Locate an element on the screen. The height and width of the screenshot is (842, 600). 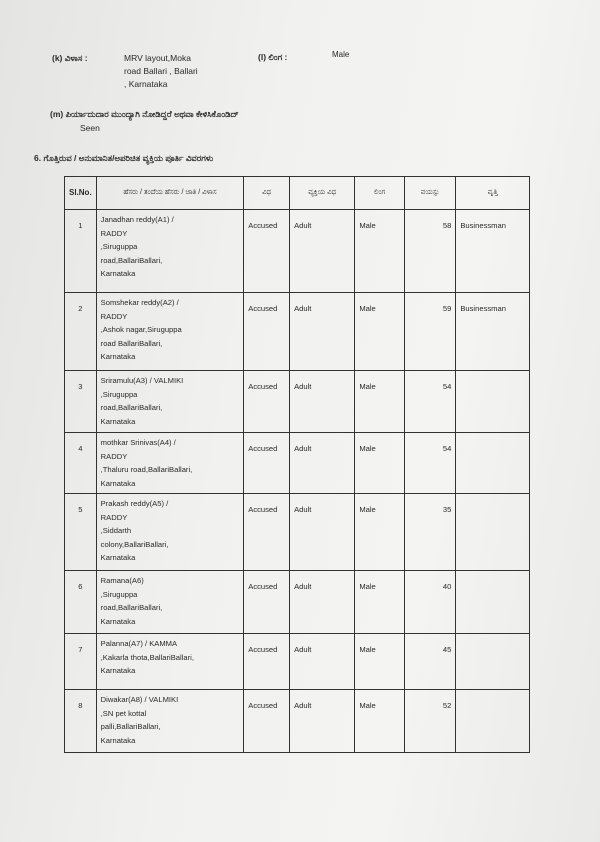
name-address-line: road BallariBallari, is located at coordinates (131, 343).